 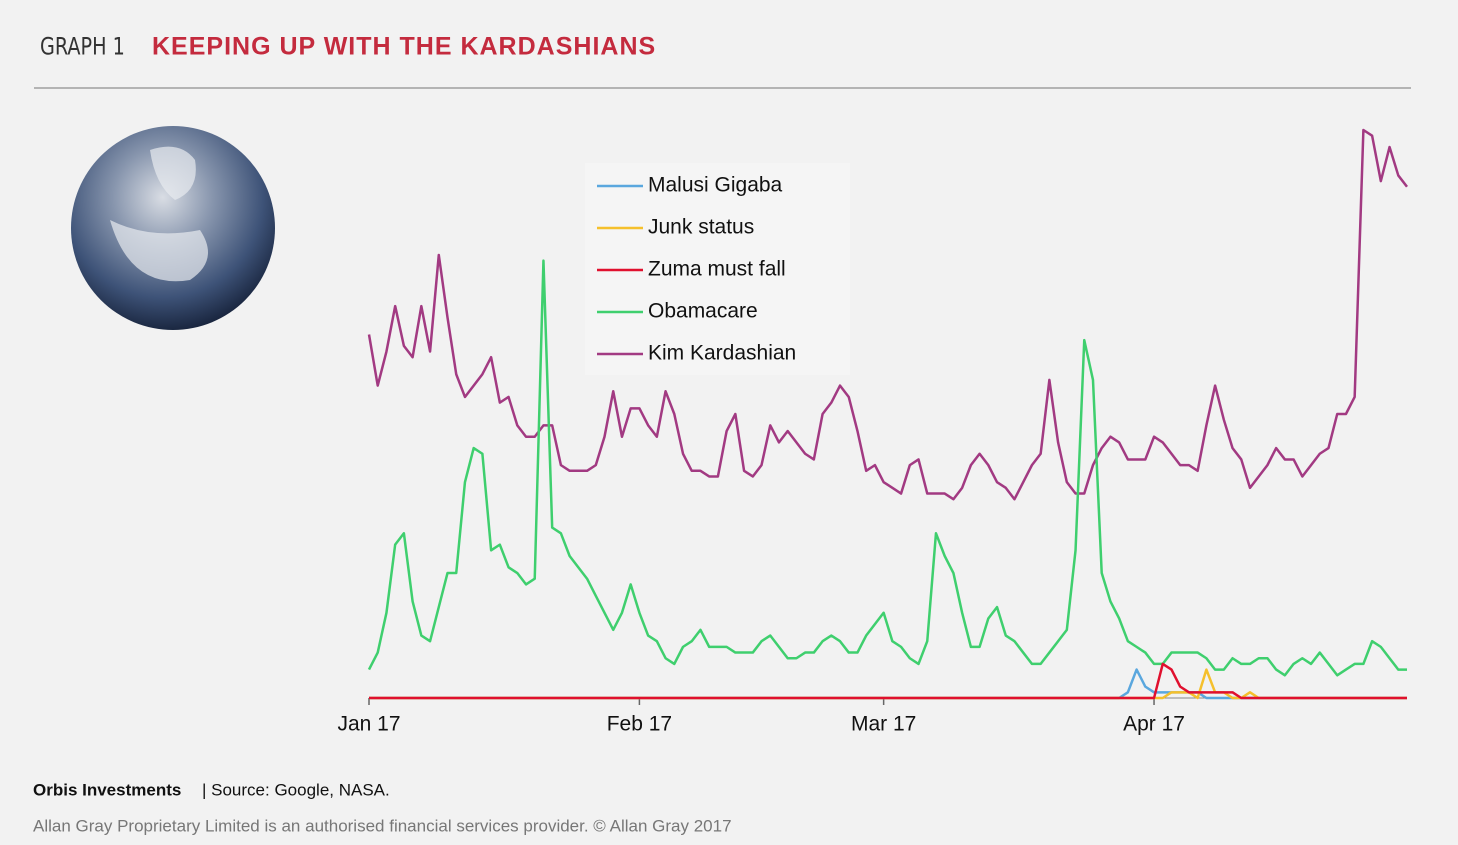 What do you see at coordinates (639, 724) in the screenshot?
I see `x-tick-label: Feb 17` at bounding box center [639, 724].